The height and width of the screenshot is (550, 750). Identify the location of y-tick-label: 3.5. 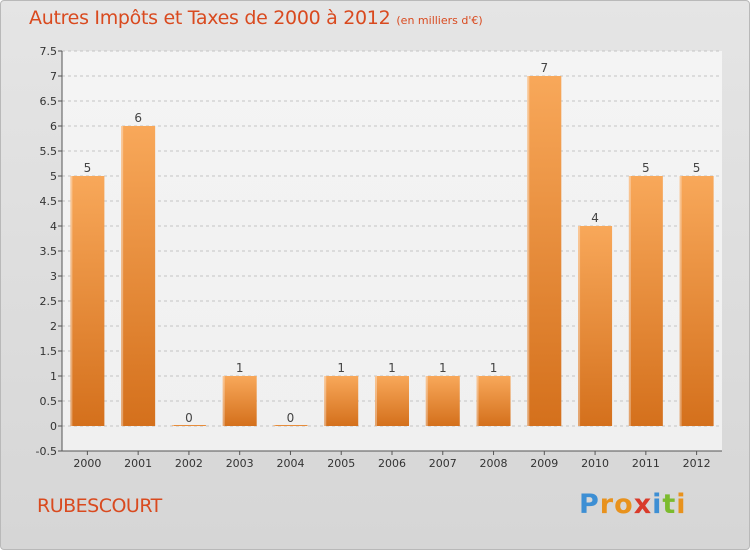
(49, 251).